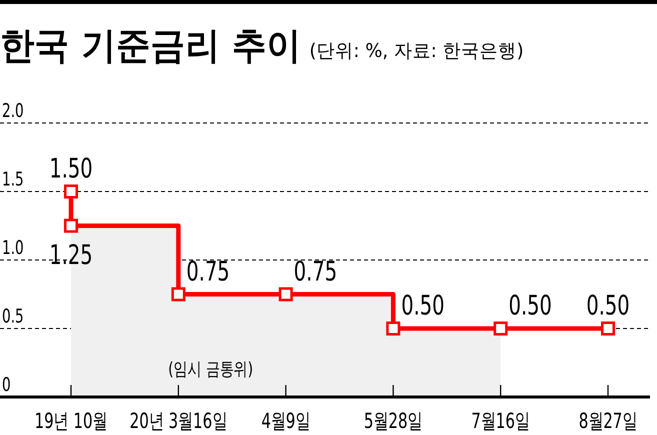 The image size is (657, 435). Describe the element at coordinates (13, 179) in the screenshot. I see `y-tick-label: 1.5` at that location.